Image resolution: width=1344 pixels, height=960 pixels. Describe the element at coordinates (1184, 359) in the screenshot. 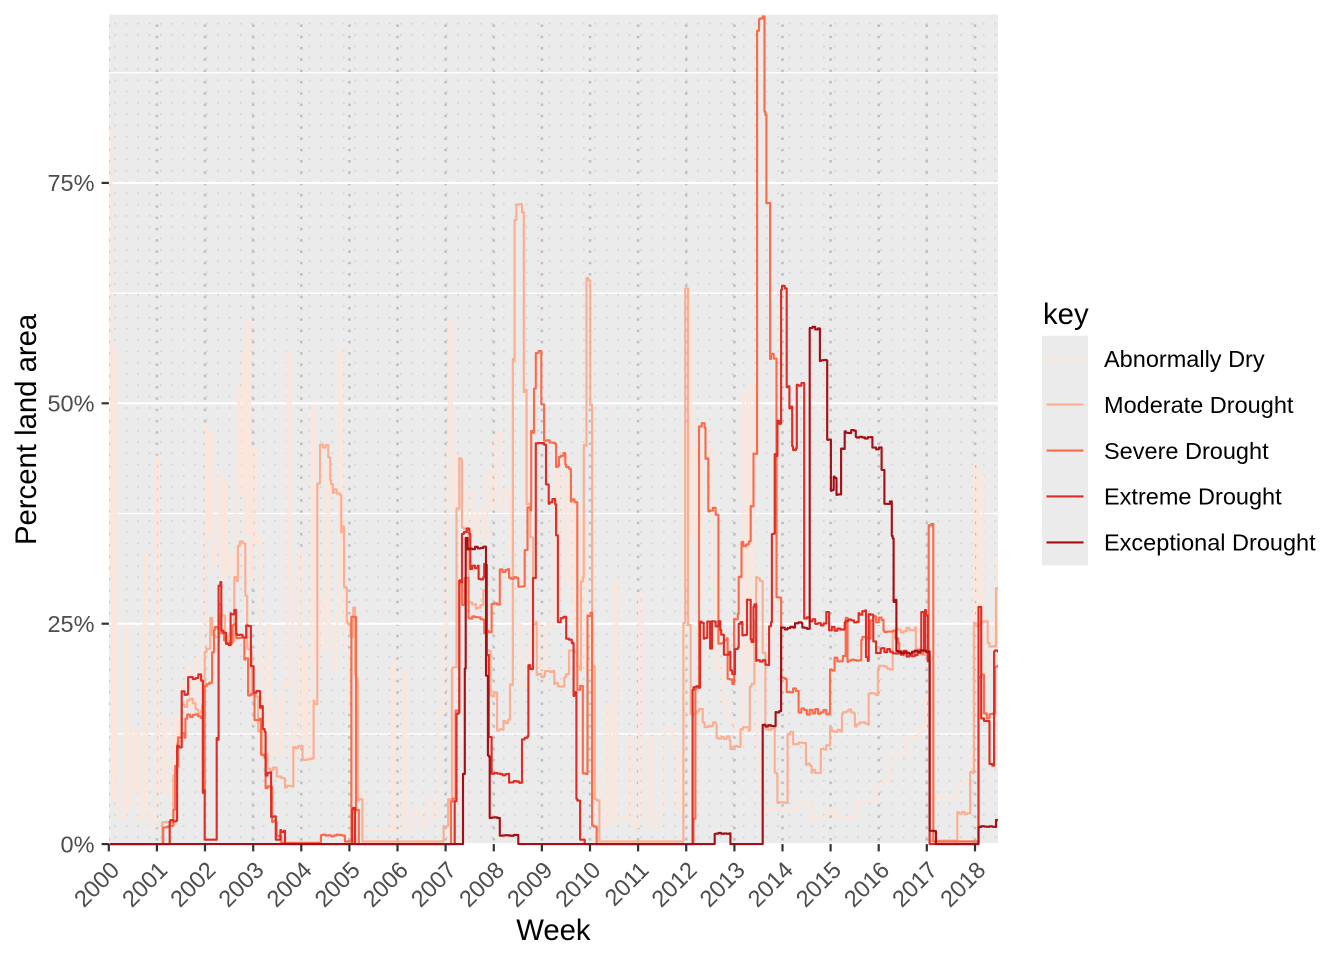

I see `svg-text: Abnormally Dry` at that location.